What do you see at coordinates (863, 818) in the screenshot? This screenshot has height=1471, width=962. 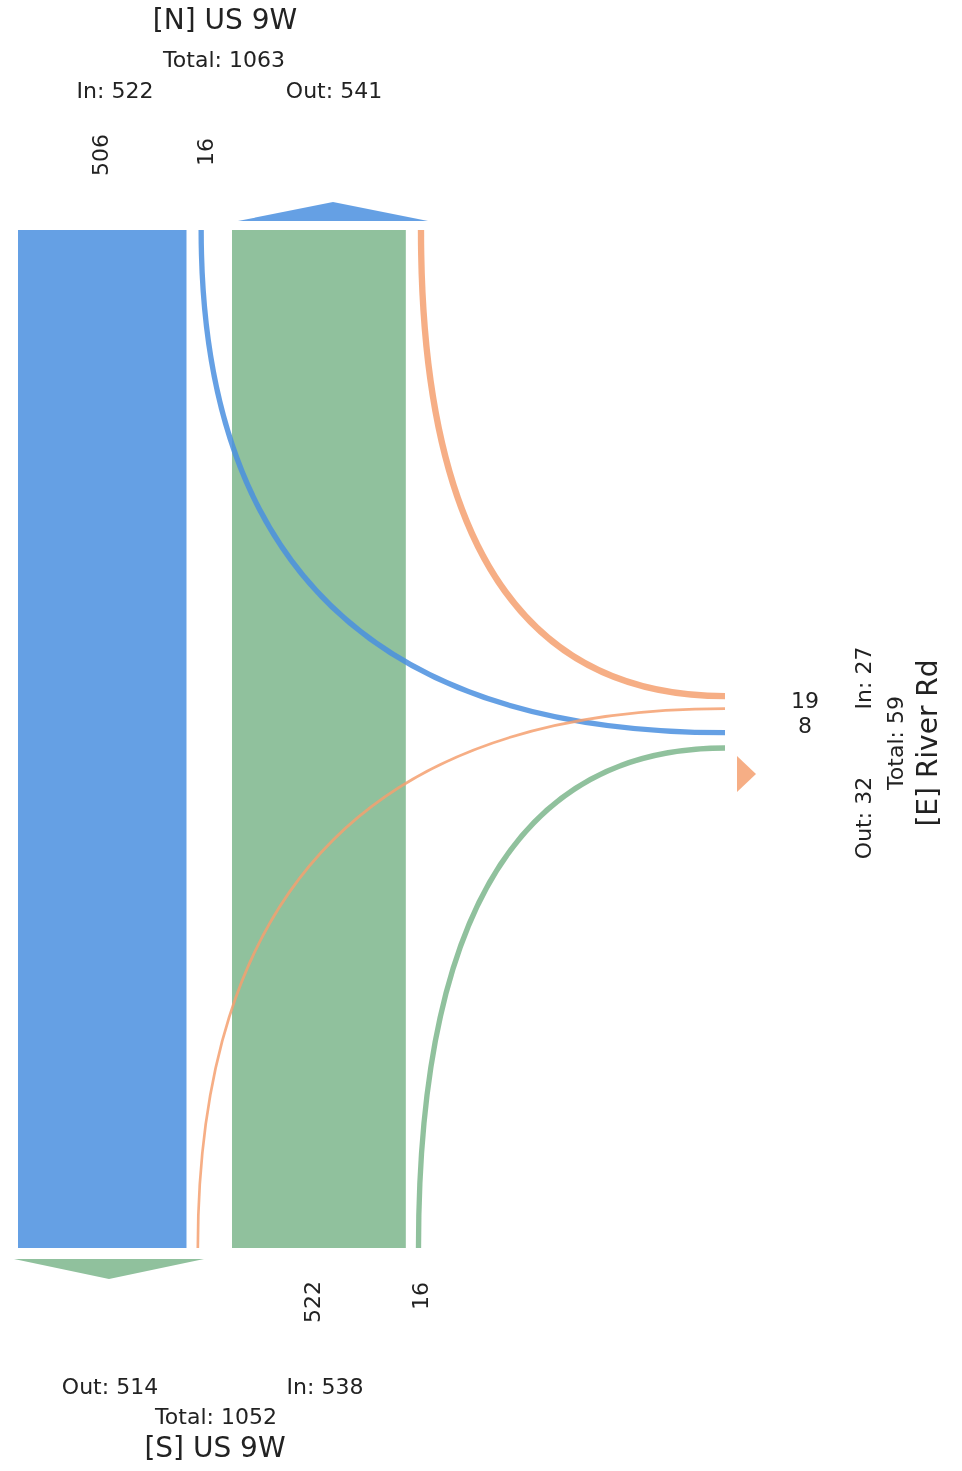 I see `text: Out: 32` at bounding box center [863, 818].